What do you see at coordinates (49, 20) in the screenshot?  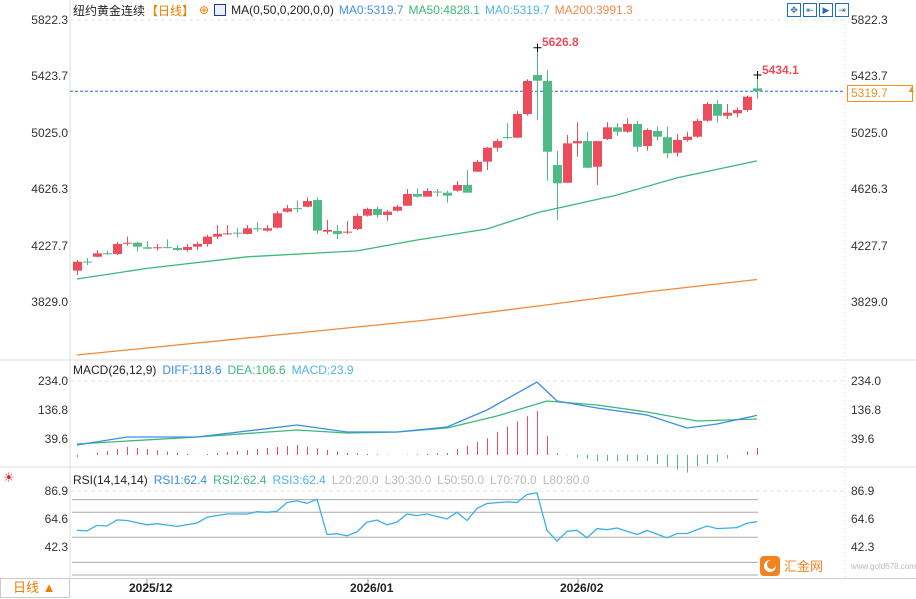 I see `left-price-tick: 5822.3` at bounding box center [49, 20].